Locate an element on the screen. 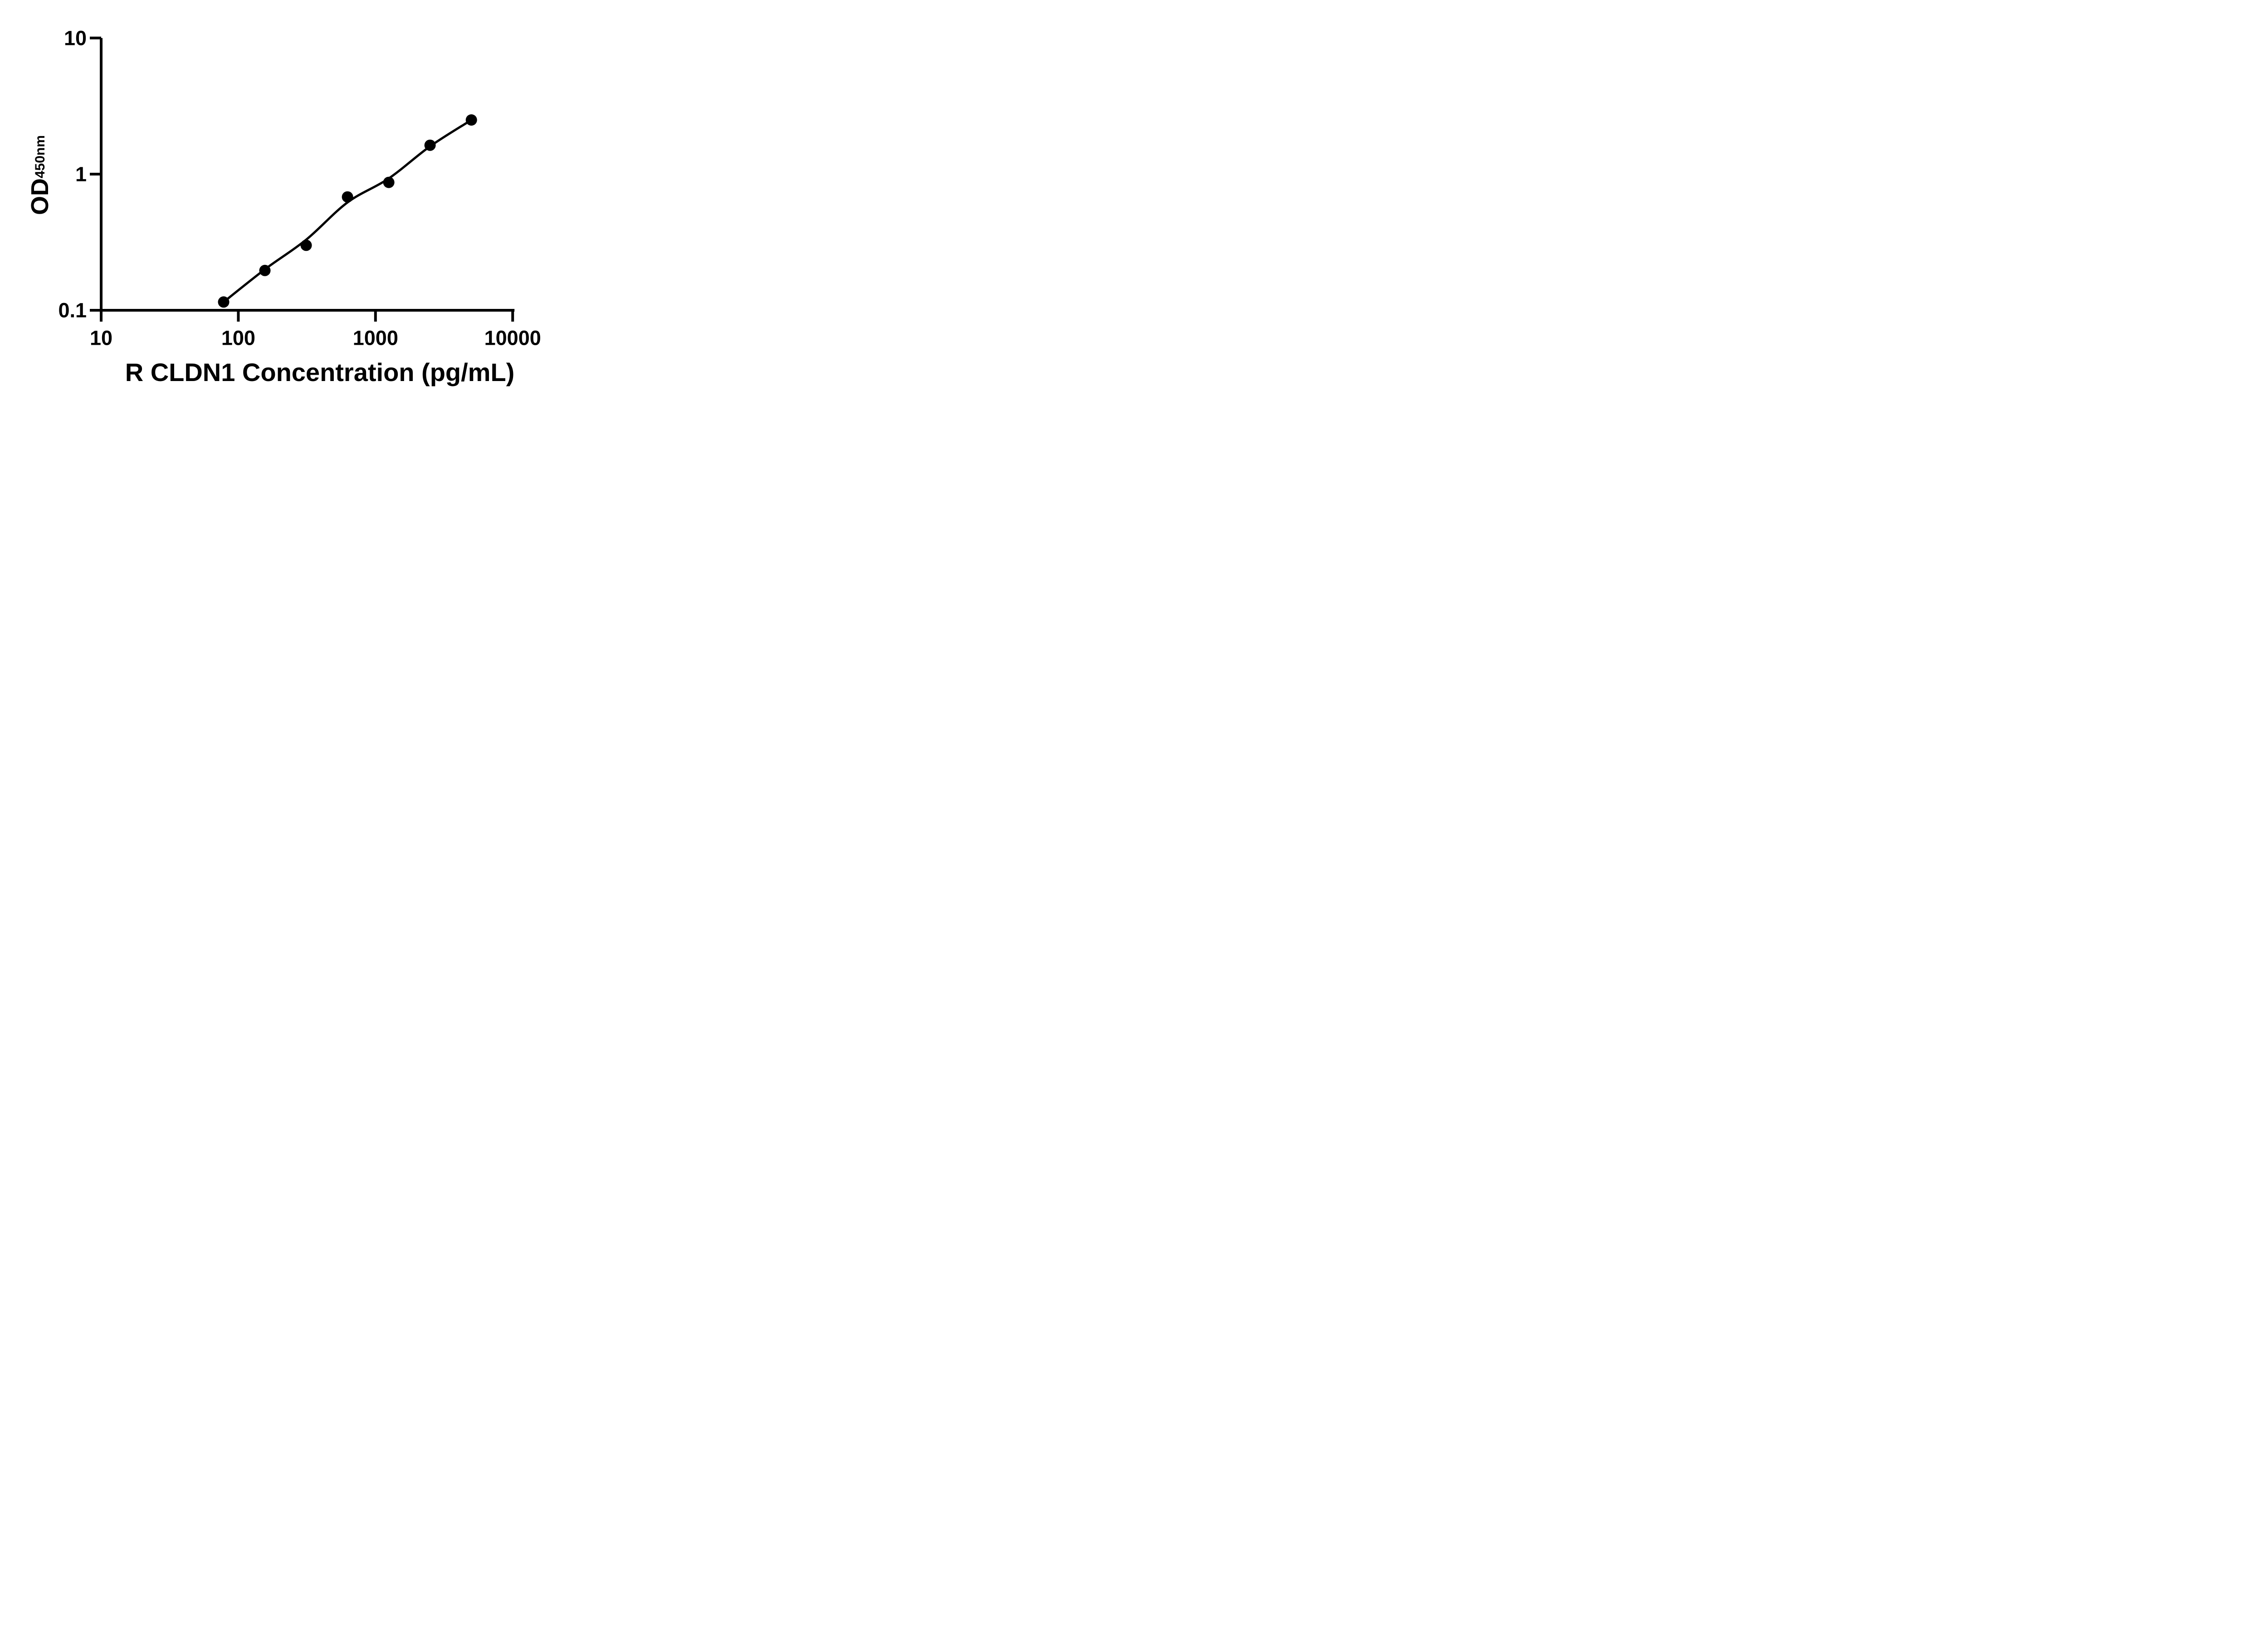 This screenshot has height=1633, width=2268. y-ticks is located at coordinates (96, 174).